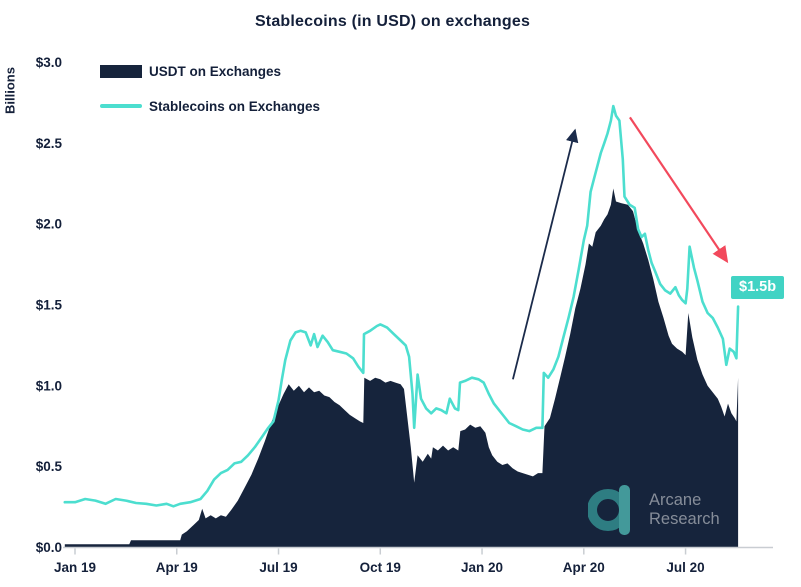 The image size is (801, 587). Describe the element at coordinates (49, 466) in the screenshot. I see `y-tick-label: $0.5` at that location.